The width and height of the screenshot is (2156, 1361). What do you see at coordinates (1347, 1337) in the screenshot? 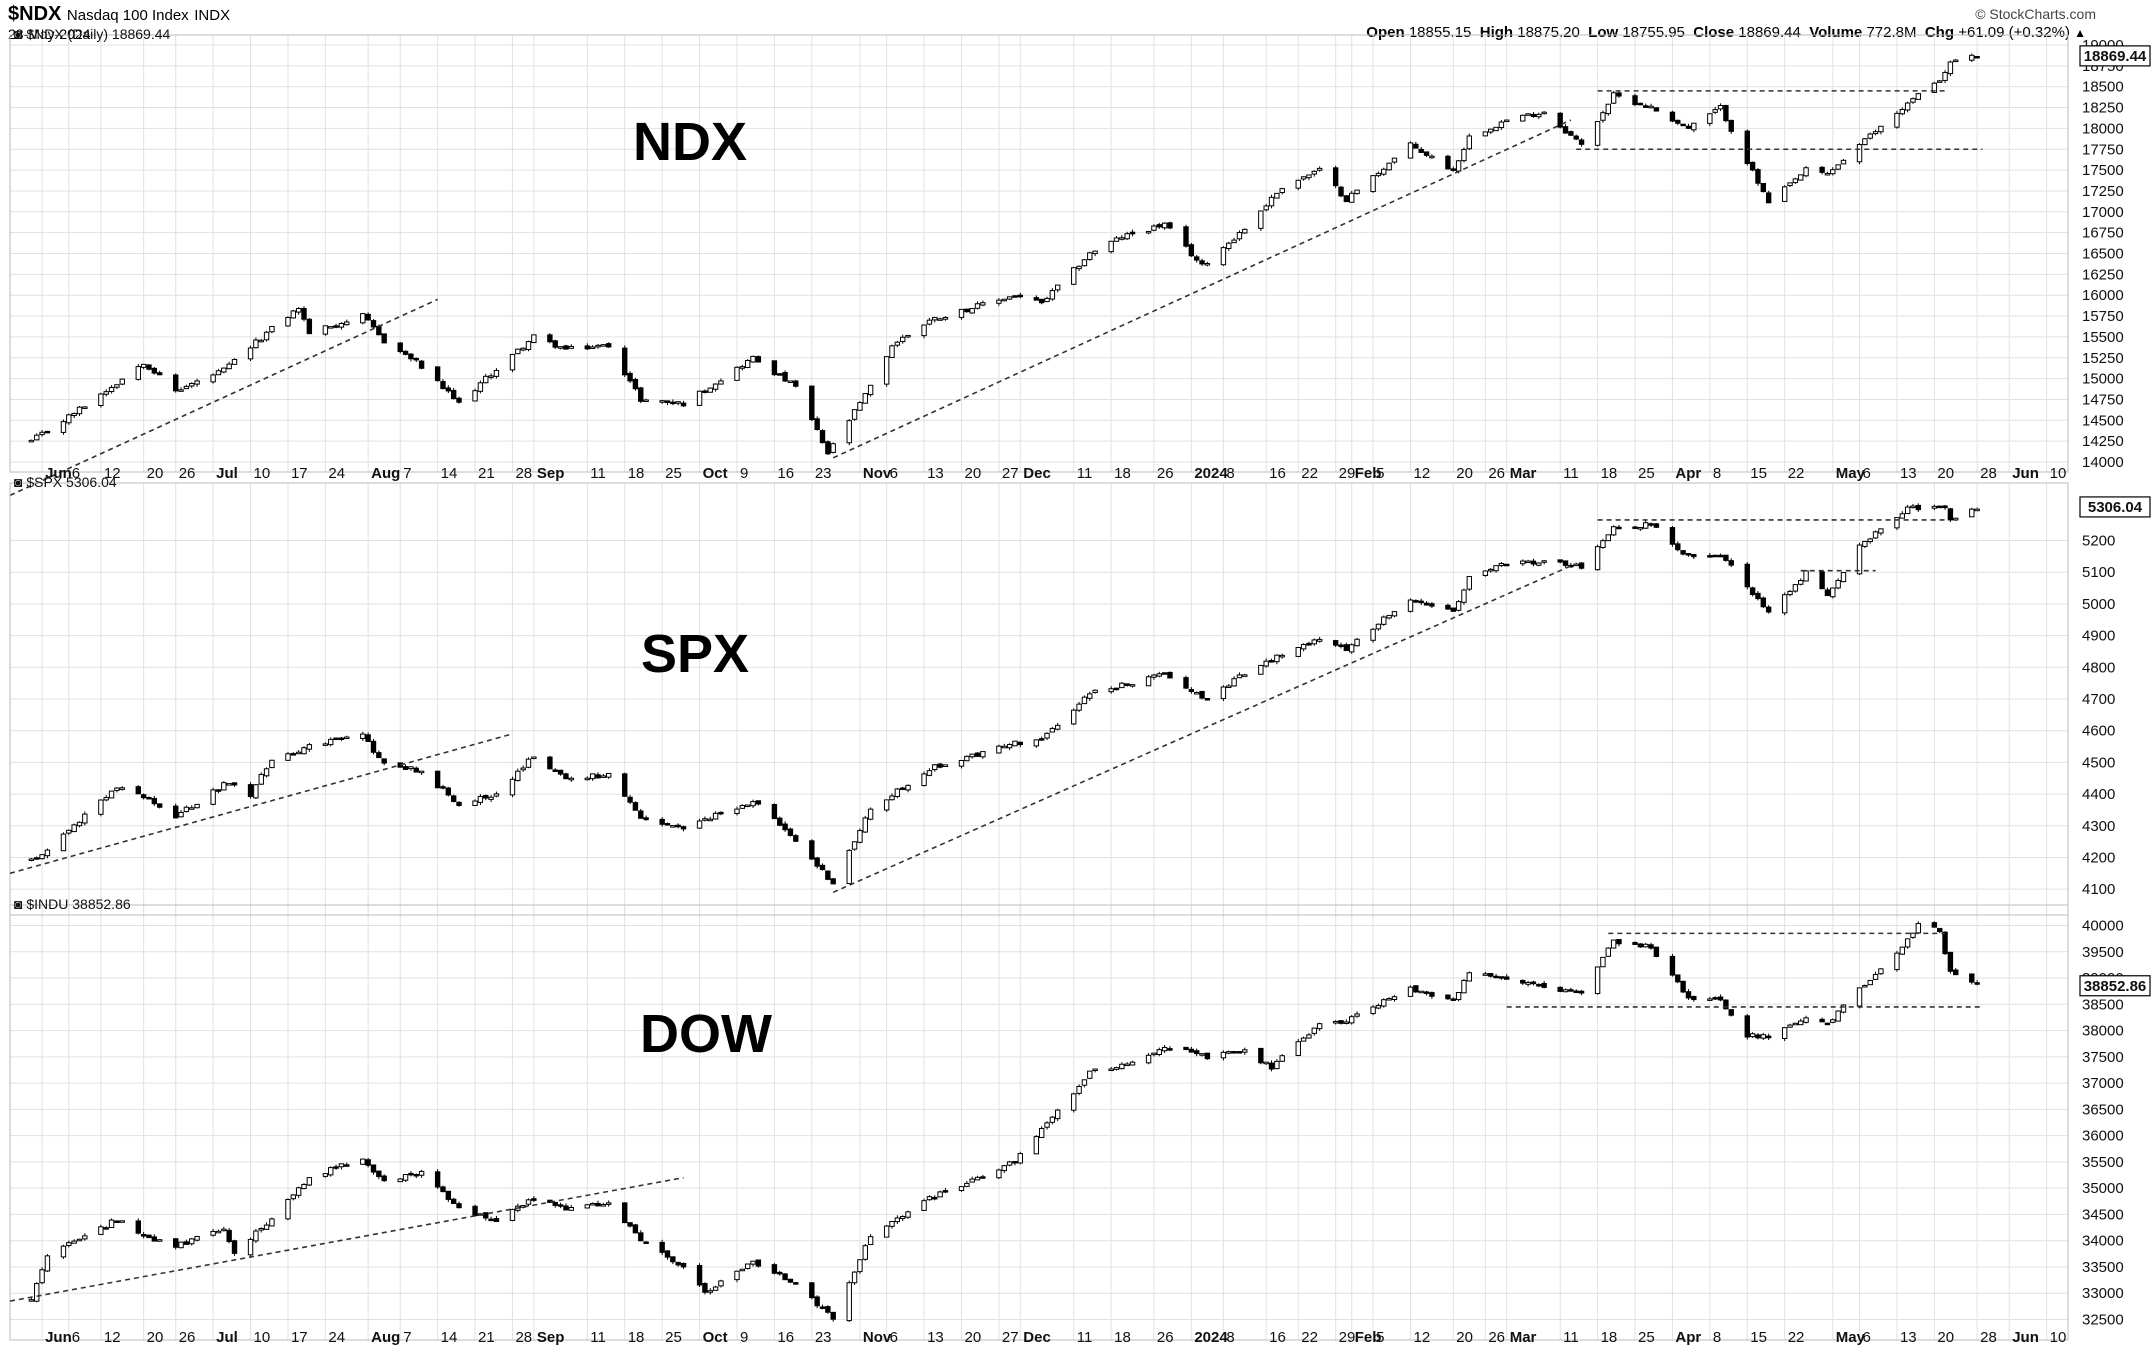
I see `x-tick-label: 29` at bounding box center [1347, 1337].